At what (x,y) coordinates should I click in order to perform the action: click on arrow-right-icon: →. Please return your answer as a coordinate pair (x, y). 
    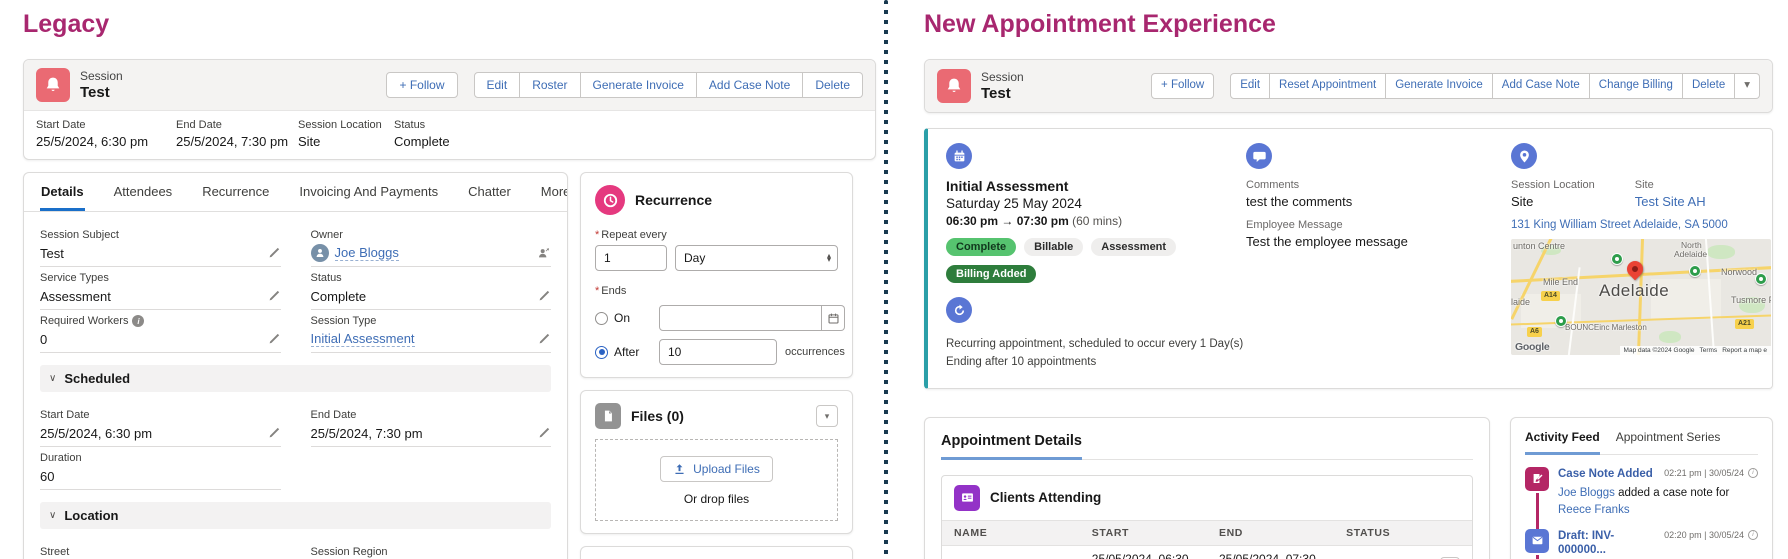
    Looking at the image, I should click on (1007, 221).